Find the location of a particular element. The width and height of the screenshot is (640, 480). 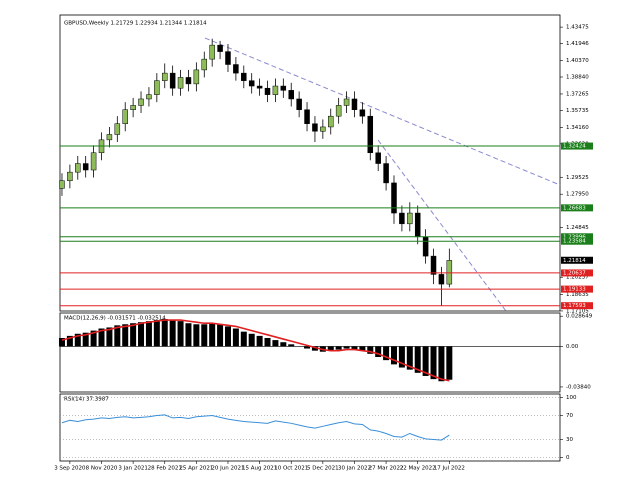

y-tick-label: 1.17105 is located at coordinates (577, 311).